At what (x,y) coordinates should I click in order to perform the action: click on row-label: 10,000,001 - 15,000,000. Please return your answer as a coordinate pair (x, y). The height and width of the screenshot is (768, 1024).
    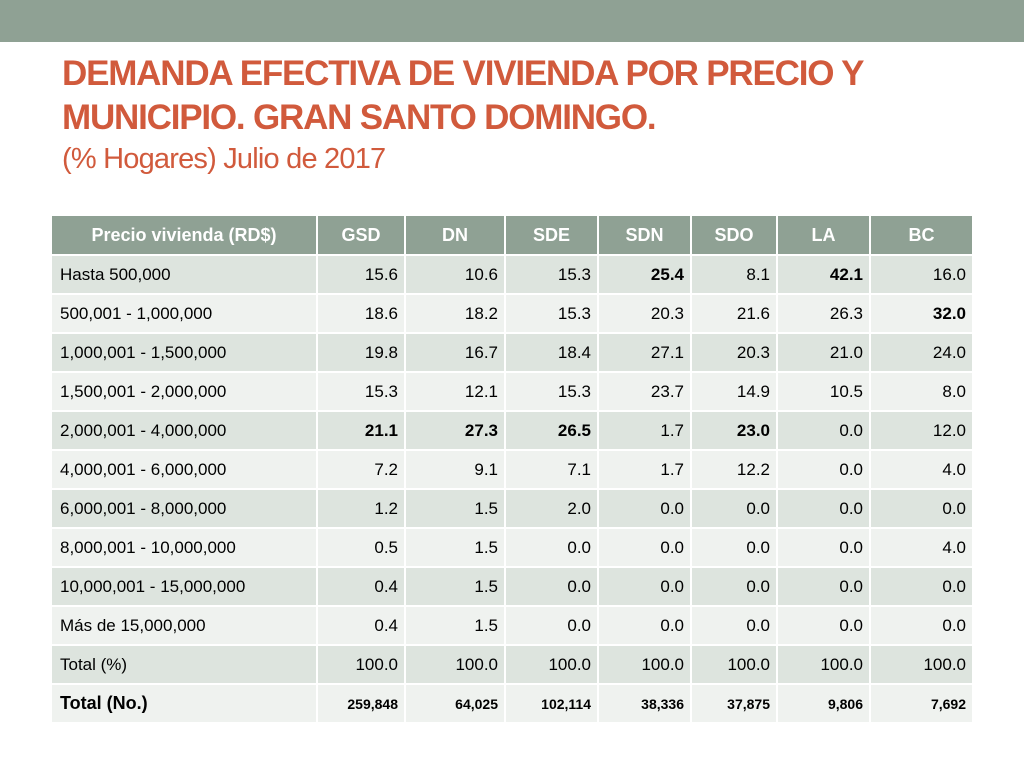
    Looking at the image, I should click on (185, 586).